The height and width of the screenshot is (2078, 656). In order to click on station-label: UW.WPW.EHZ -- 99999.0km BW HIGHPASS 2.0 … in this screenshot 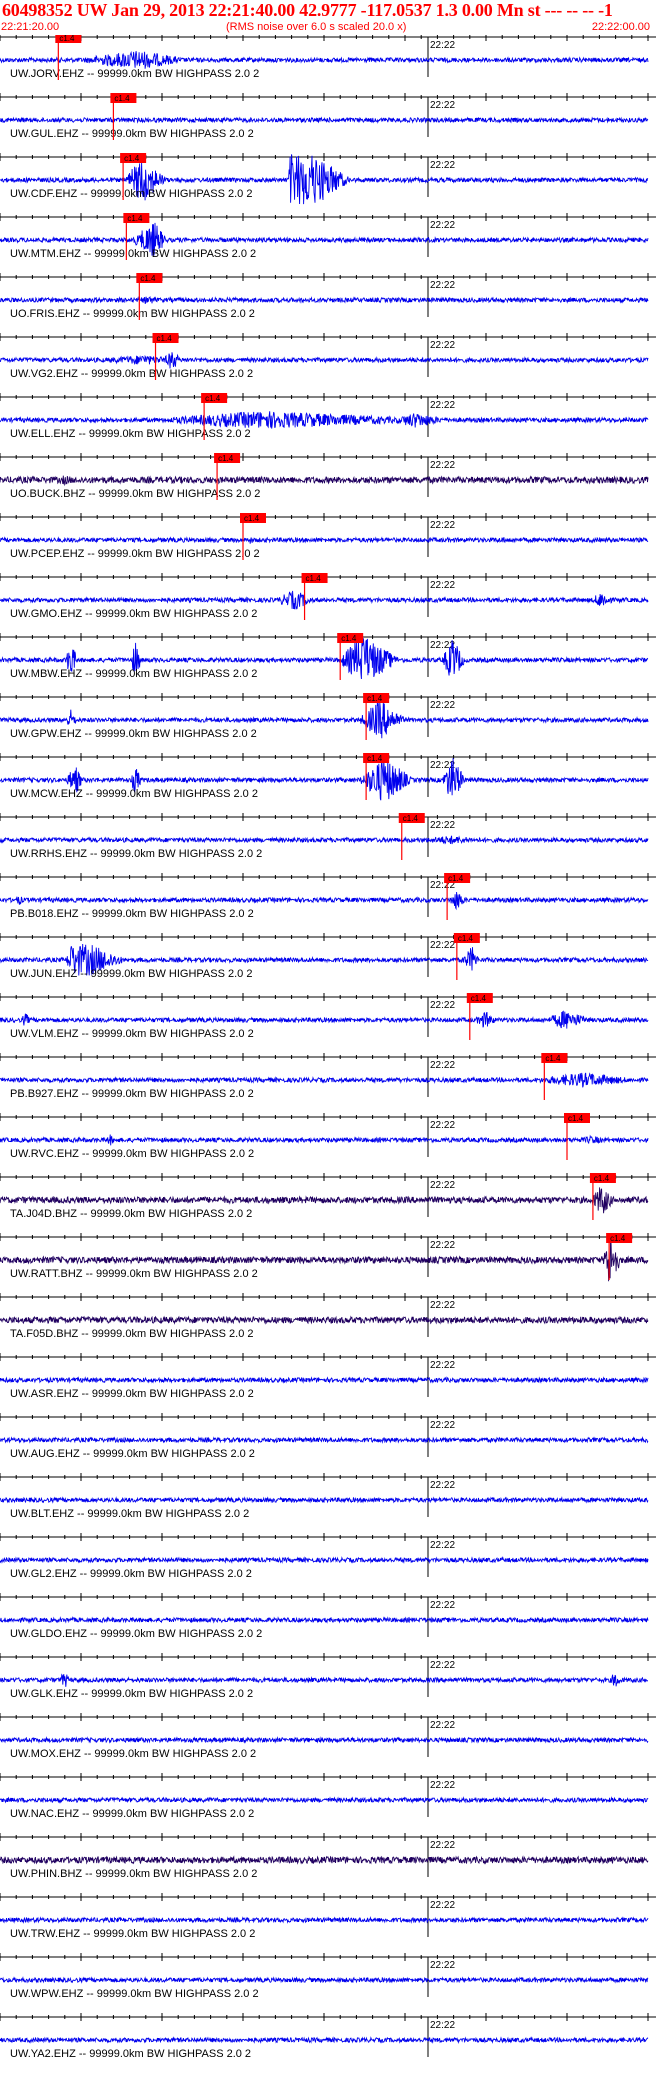, I will do `click(134, 1994)`.